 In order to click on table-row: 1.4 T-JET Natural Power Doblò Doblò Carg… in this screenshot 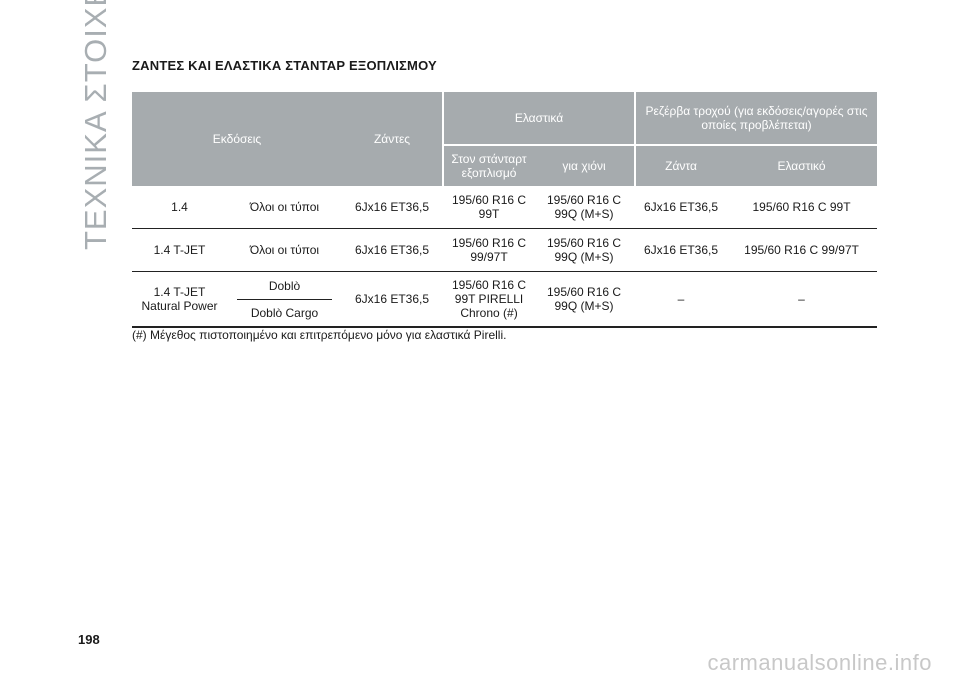, I will do `click(505, 299)`.